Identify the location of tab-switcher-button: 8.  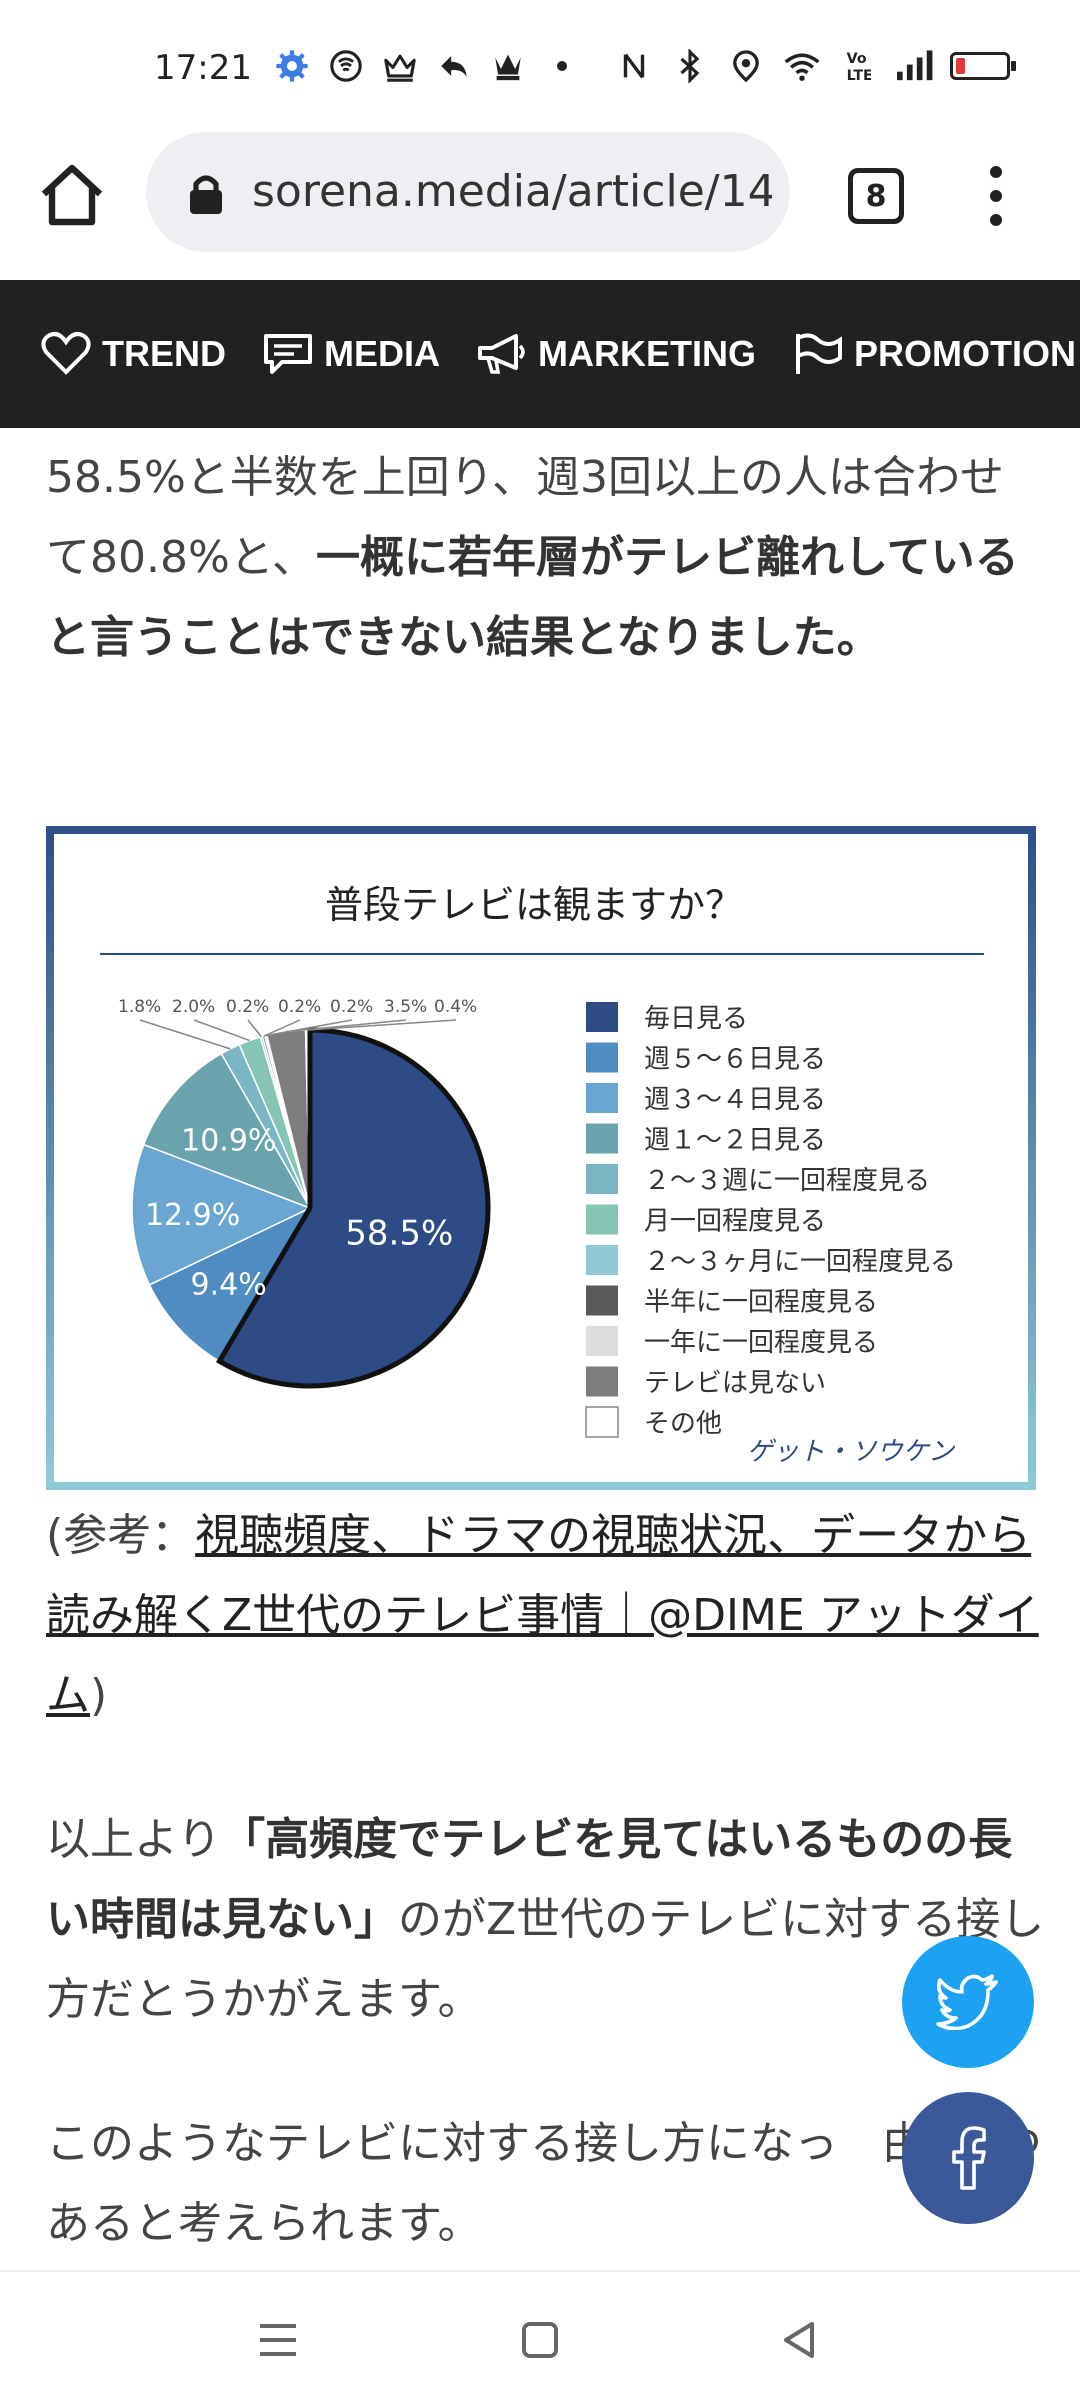
(876, 196).